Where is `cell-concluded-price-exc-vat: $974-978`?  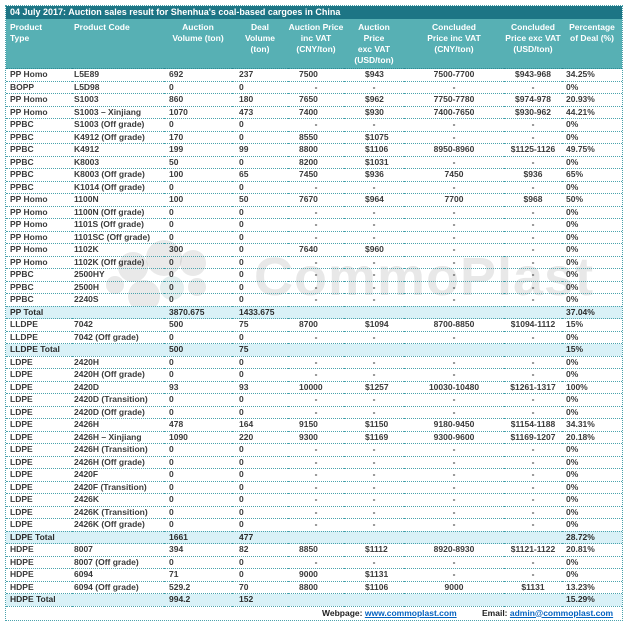 cell-concluded-price-exc-vat: $974-978 is located at coordinates (533, 100).